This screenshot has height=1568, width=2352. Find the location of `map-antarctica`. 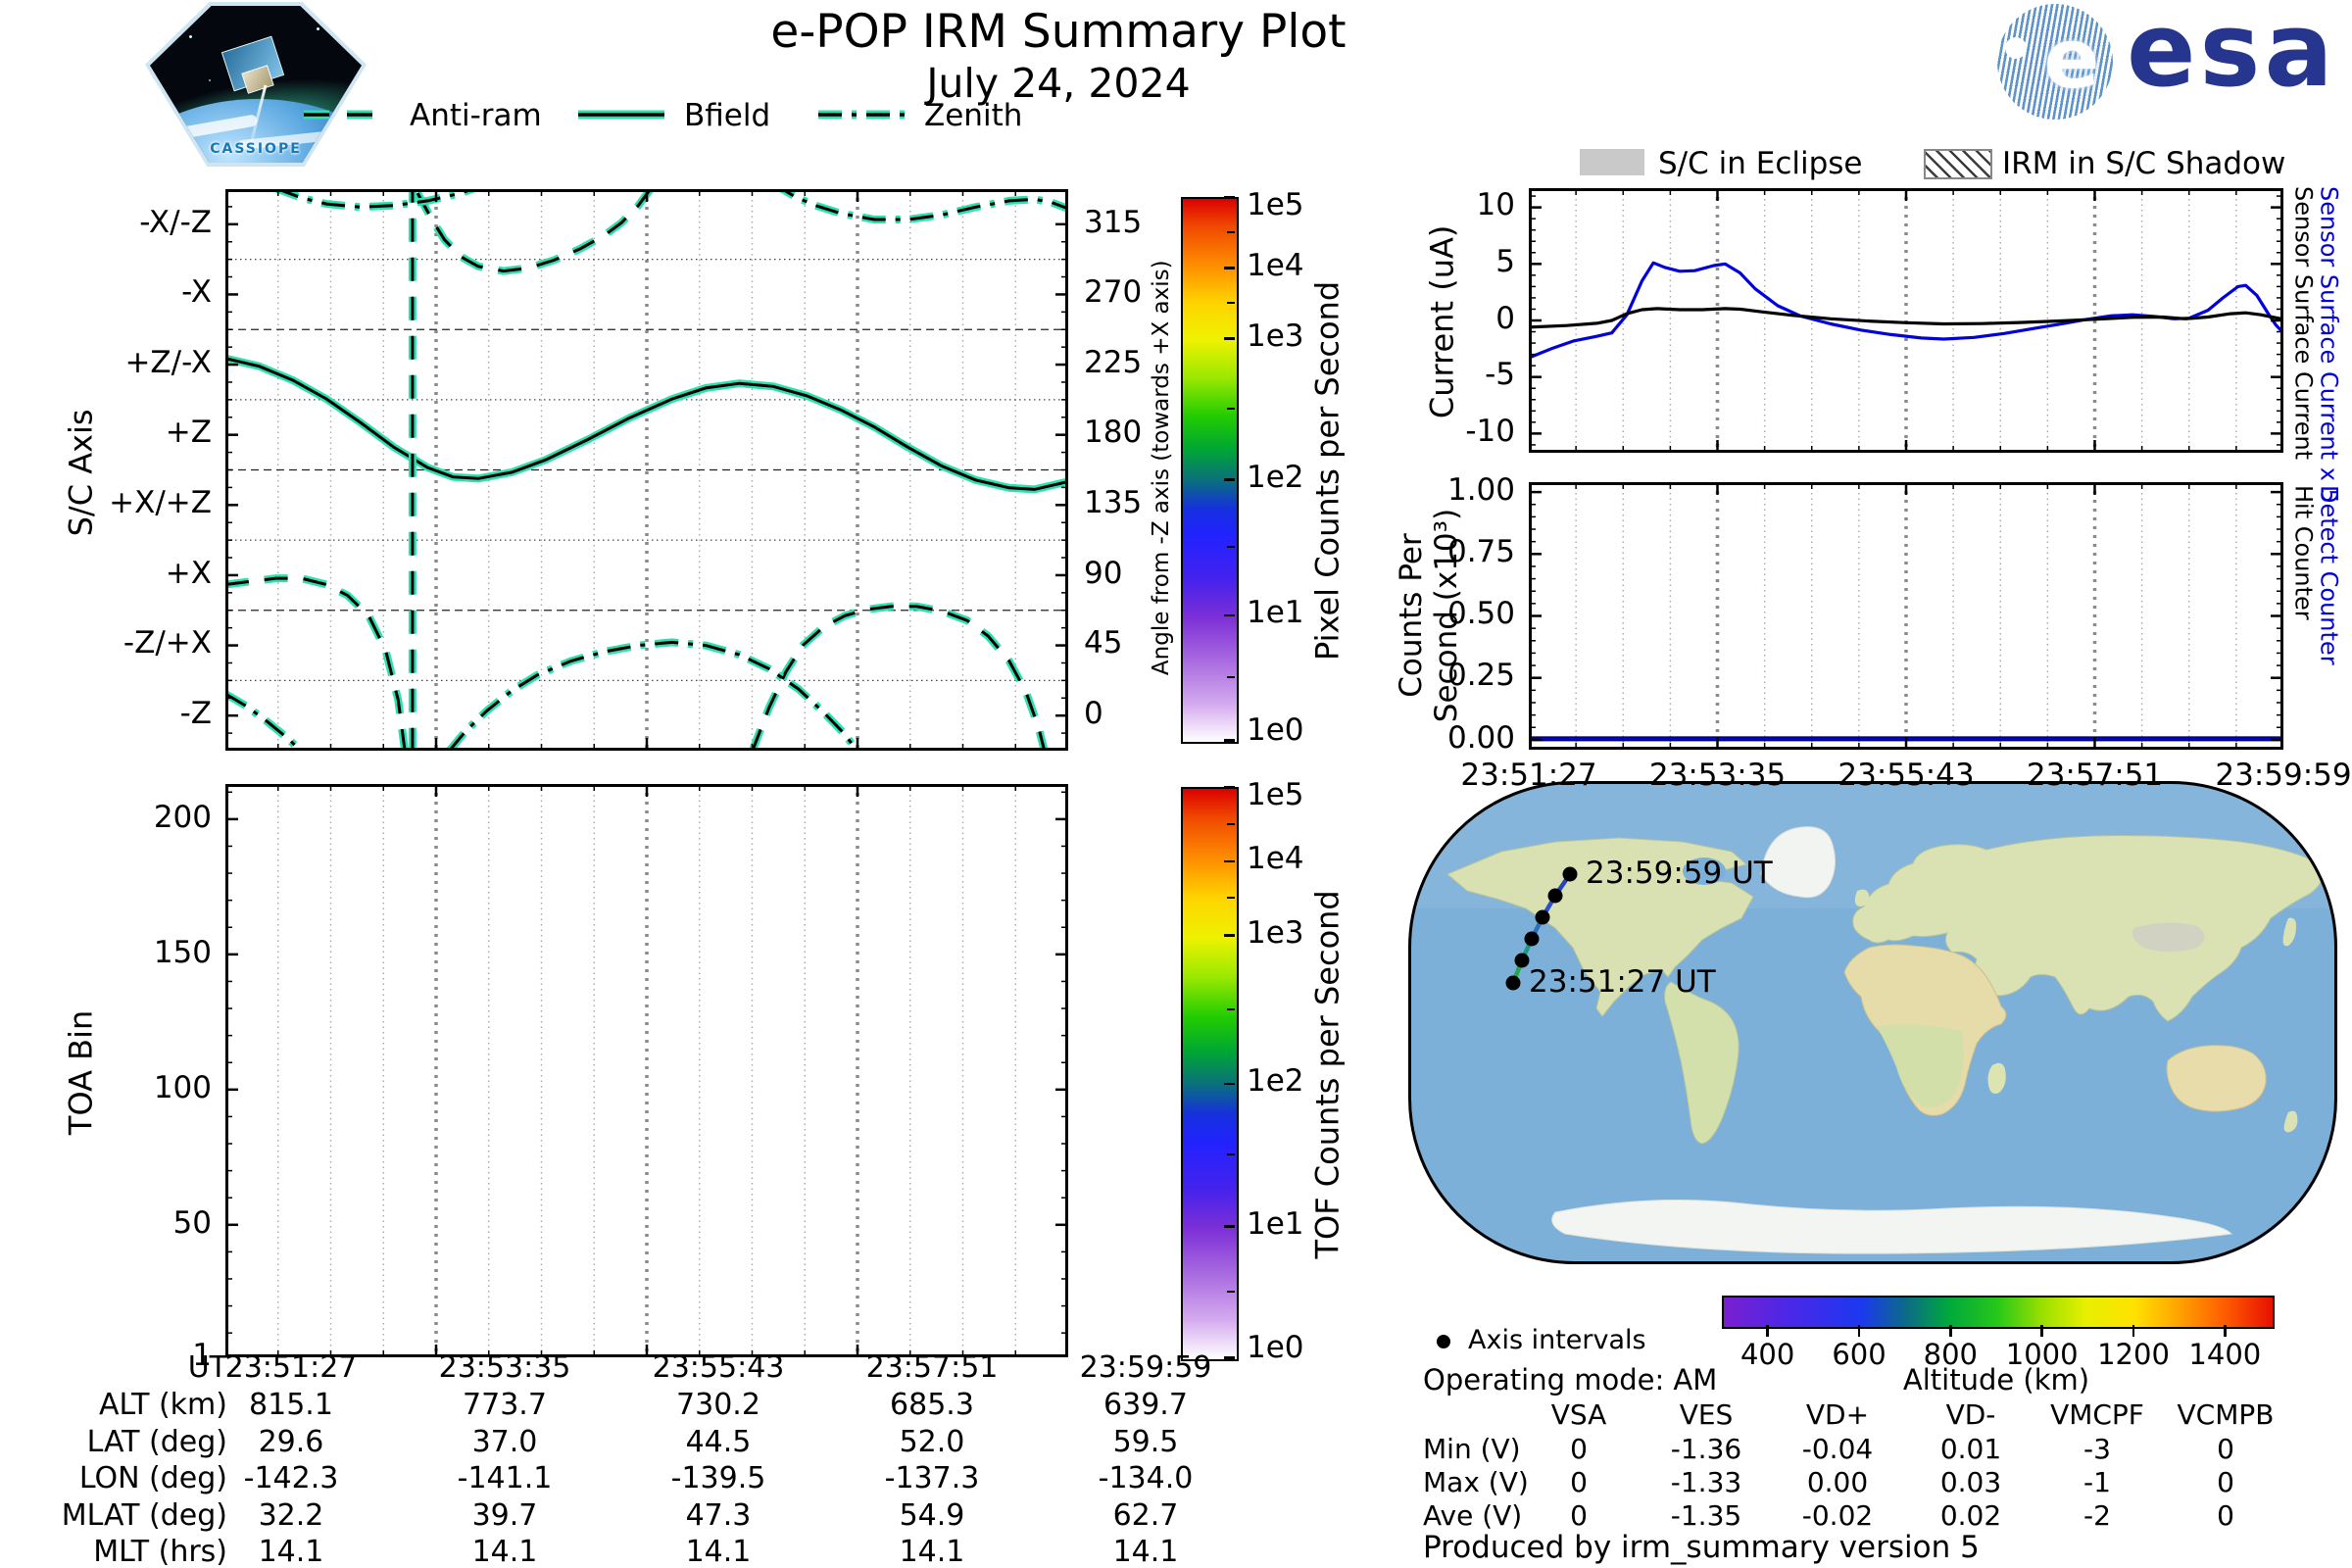

map-antarctica is located at coordinates (1892, 1227).